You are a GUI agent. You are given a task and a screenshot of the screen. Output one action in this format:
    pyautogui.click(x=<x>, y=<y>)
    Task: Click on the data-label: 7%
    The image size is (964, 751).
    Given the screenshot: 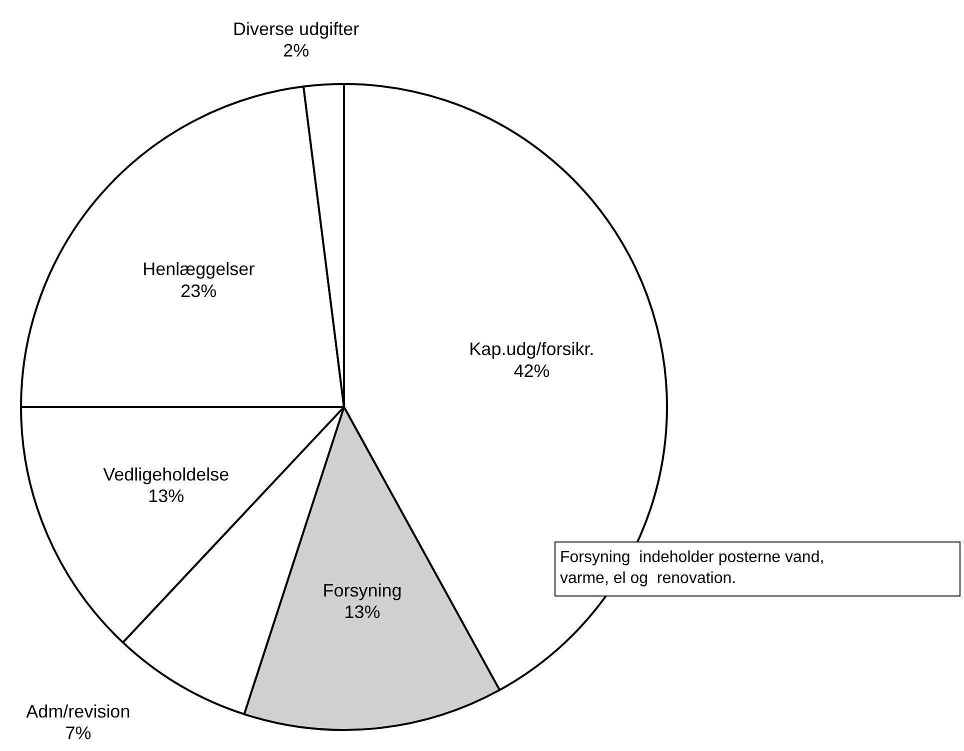 What is the action you would take?
    pyautogui.click(x=78, y=733)
    